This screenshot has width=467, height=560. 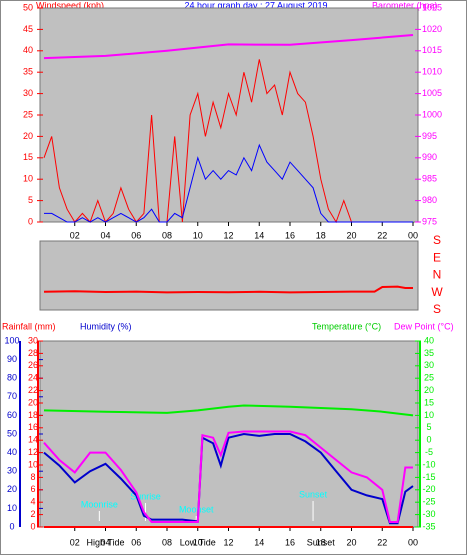 I want to click on y3-tick-label: 0, so click(x=32, y=526).